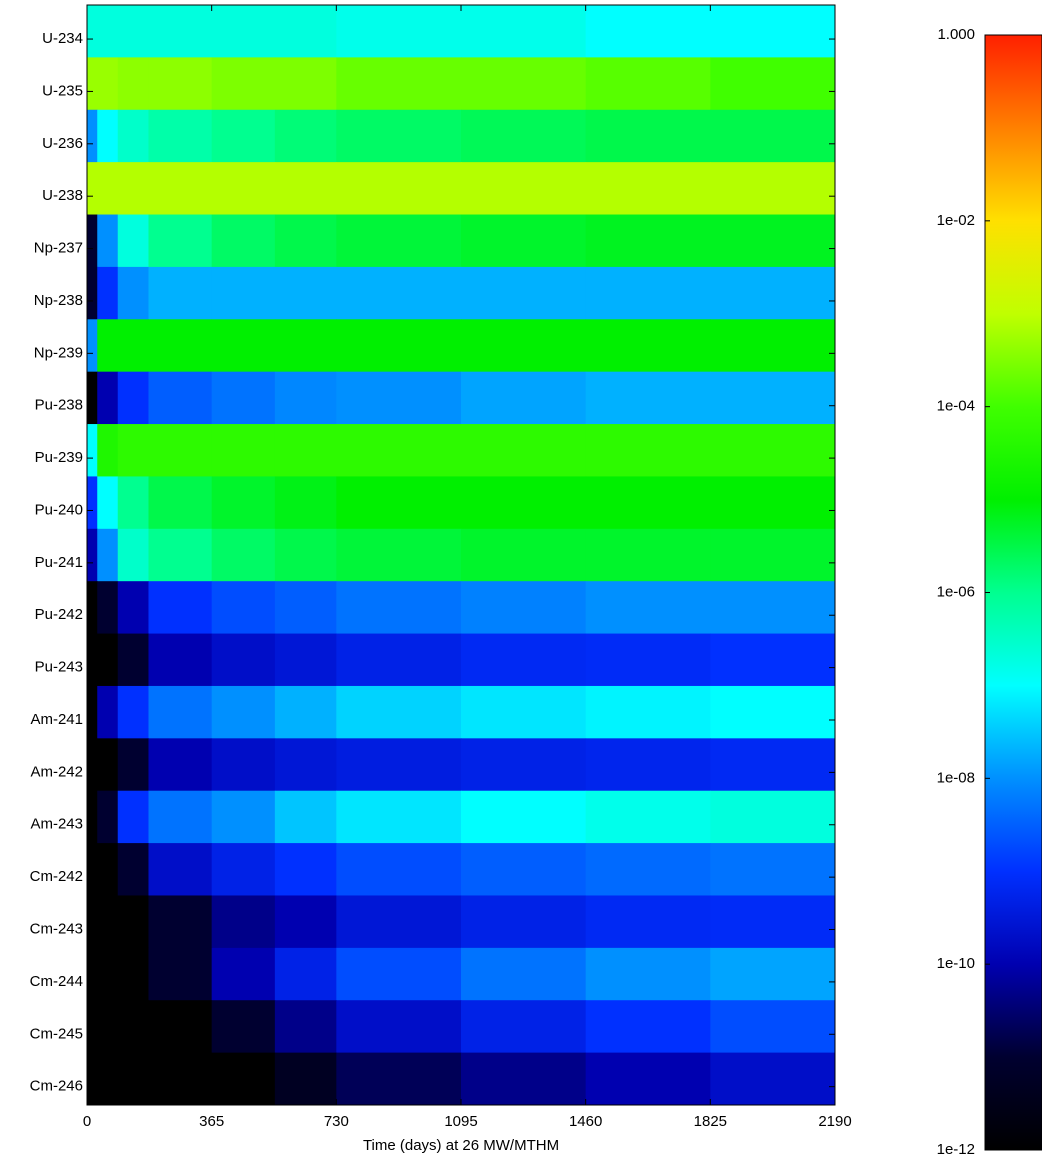 The height and width of the screenshot is (1166, 1042). Describe the element at coordinates (56, 981) in the screenshot. I see `y-tick-label: Cm-244` at that location.